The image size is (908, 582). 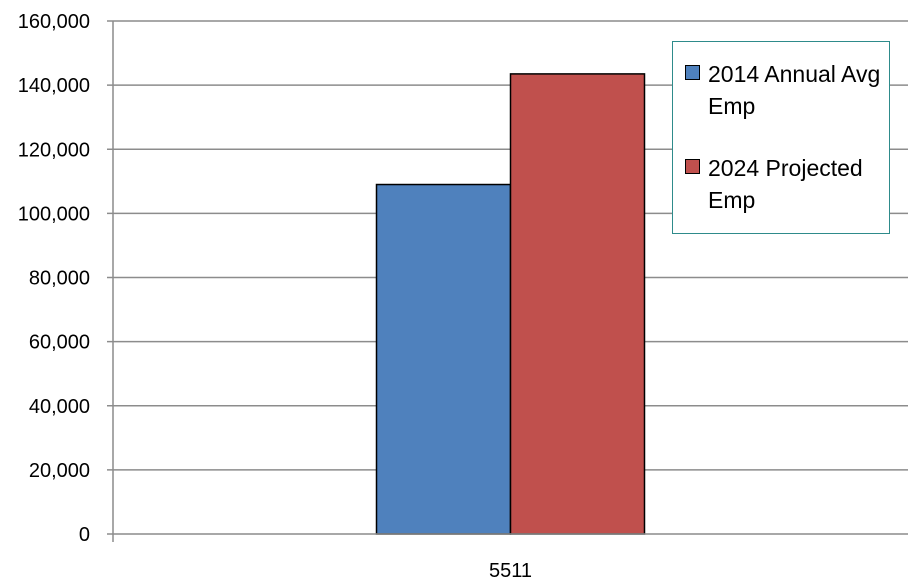 I want to click on legend-swatch-2024, so click(x=692, y=166).